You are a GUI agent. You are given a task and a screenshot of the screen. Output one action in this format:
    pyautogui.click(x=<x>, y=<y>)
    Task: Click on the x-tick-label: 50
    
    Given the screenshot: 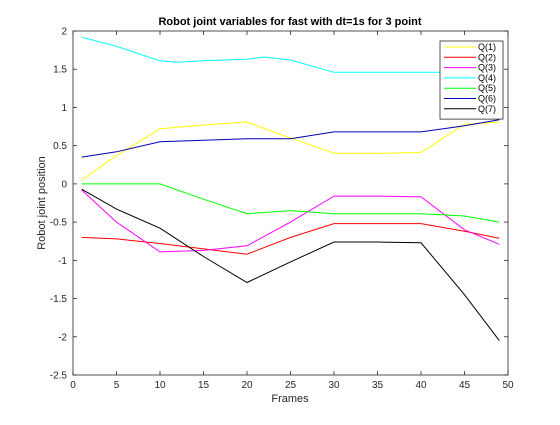 What is the action you would take?
    pyautogui.click(x=508, y=385)
    